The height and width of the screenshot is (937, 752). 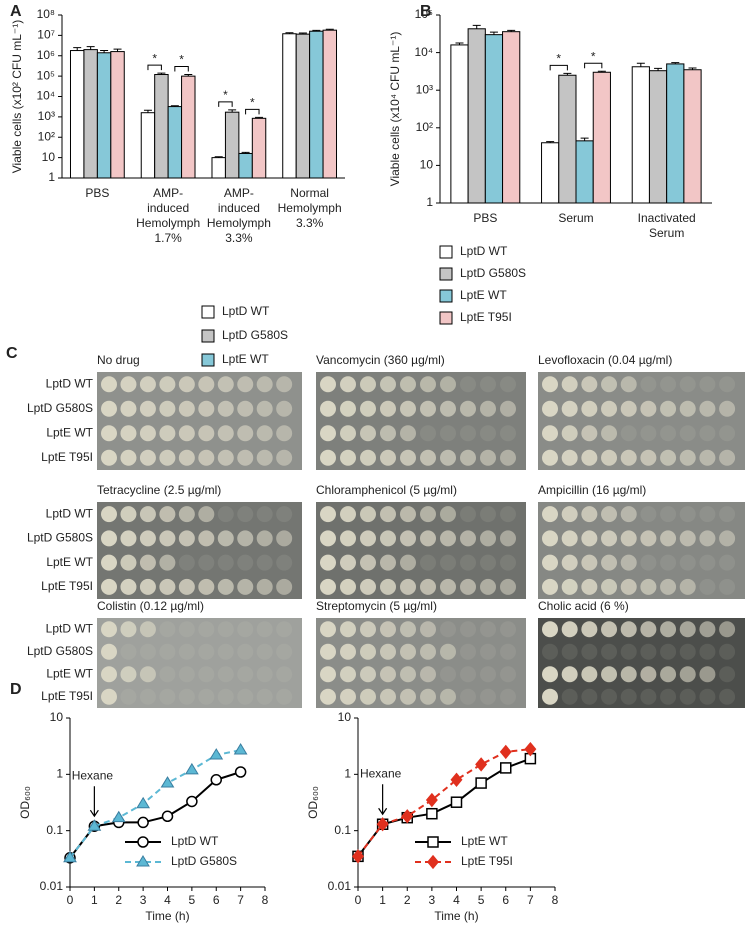 I want to click on y-tick-label: 0.1, so click(x=342, y=830).